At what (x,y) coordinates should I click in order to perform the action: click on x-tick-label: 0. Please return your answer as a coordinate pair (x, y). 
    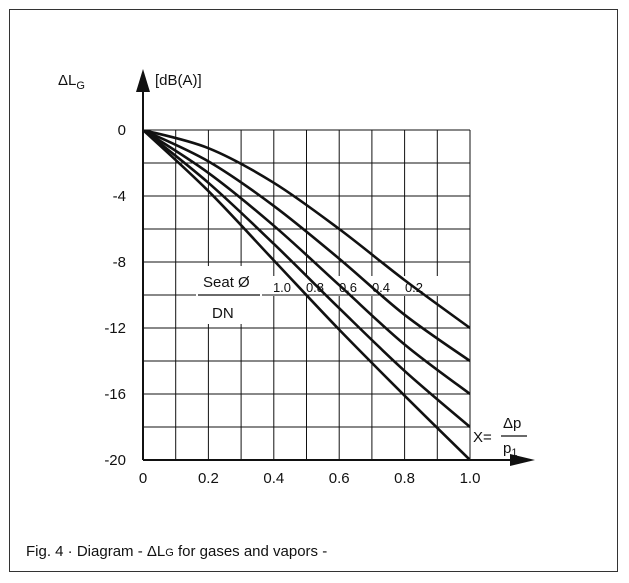
    Looking at the image, I should click on (143, 478).